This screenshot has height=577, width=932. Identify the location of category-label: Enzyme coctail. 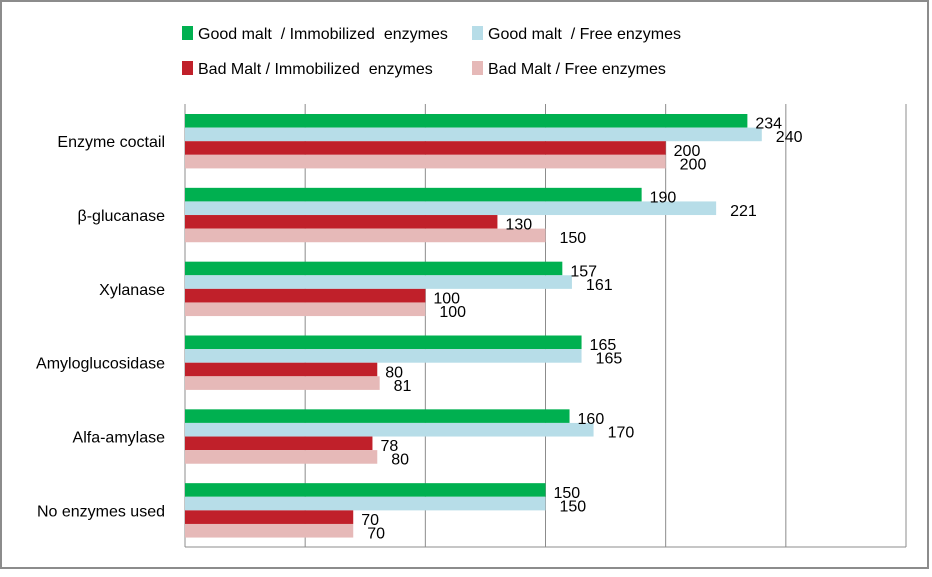
(111, 142).